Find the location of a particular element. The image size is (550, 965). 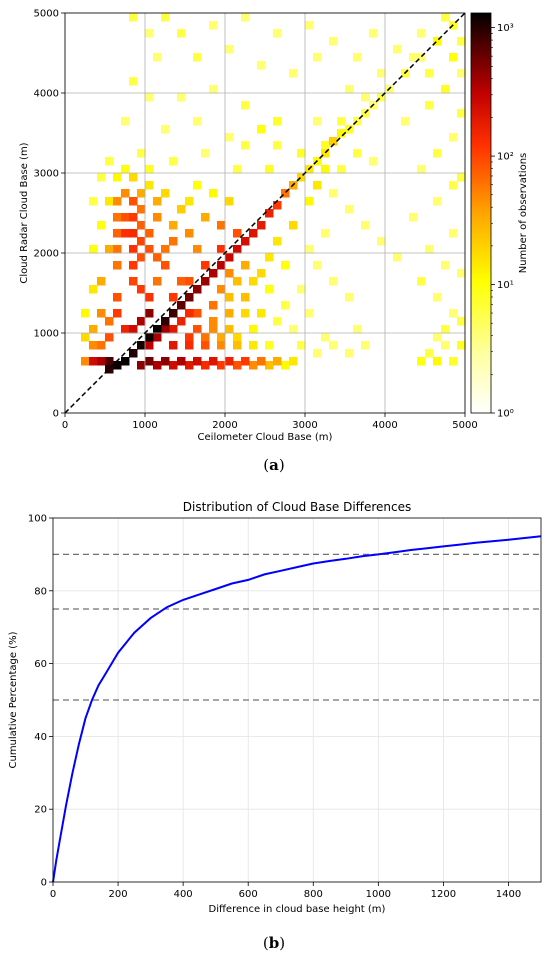

panel-b-title: Distribution of Cloud Base Differences is located at coordinates (297, 507).